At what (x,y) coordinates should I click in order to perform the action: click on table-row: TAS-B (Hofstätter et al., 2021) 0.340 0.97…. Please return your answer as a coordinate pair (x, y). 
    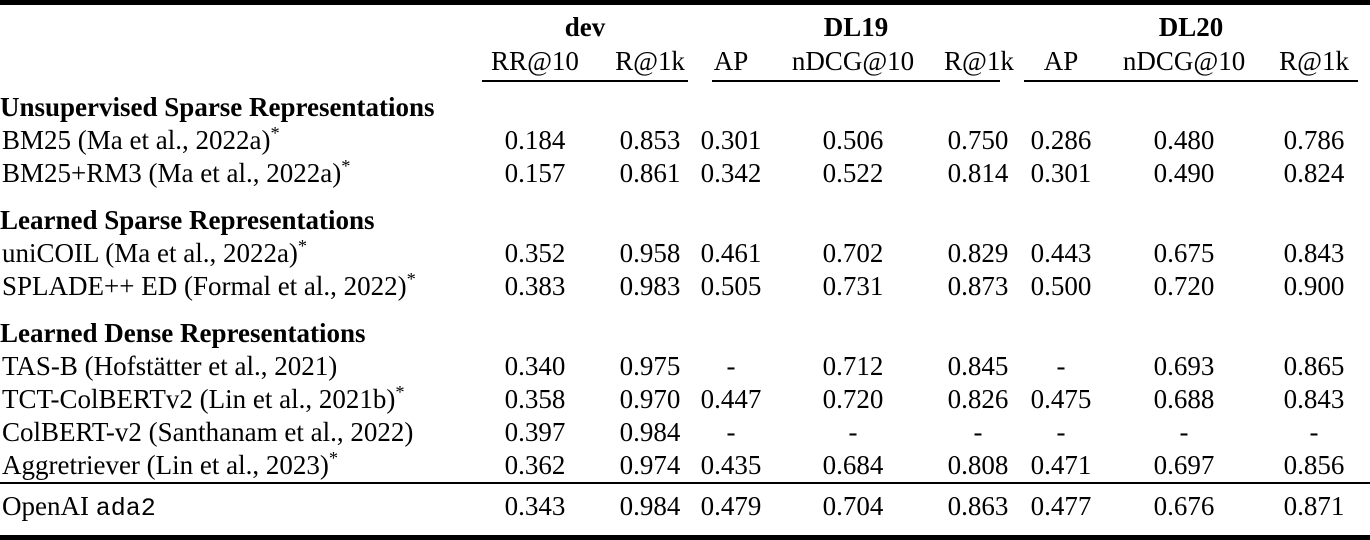
    Looking at the image, I should click on (685, 366).